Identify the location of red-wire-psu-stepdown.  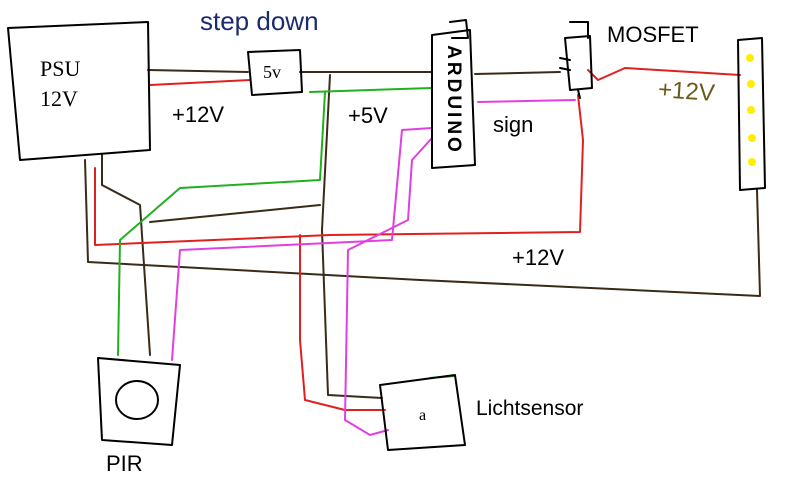
(200, 82).